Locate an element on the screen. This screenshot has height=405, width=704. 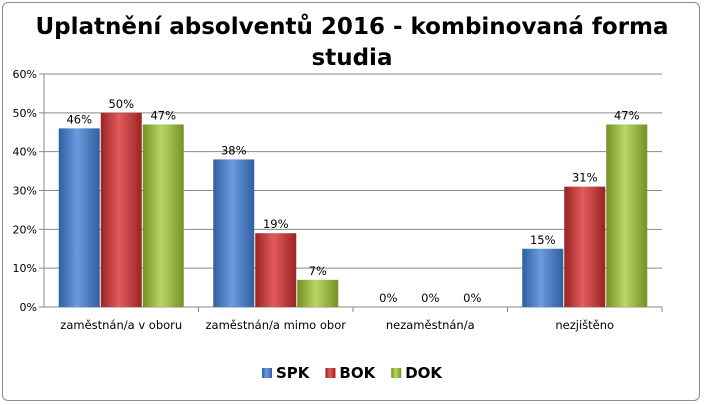
y-tick-label: 0% is located at coordinates (28, 307).